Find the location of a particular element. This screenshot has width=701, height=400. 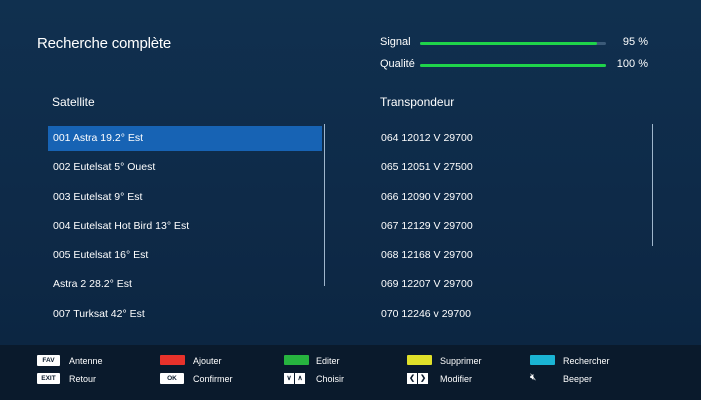

chevron-left-icon: ❮ is located at coordinates (412, 378).